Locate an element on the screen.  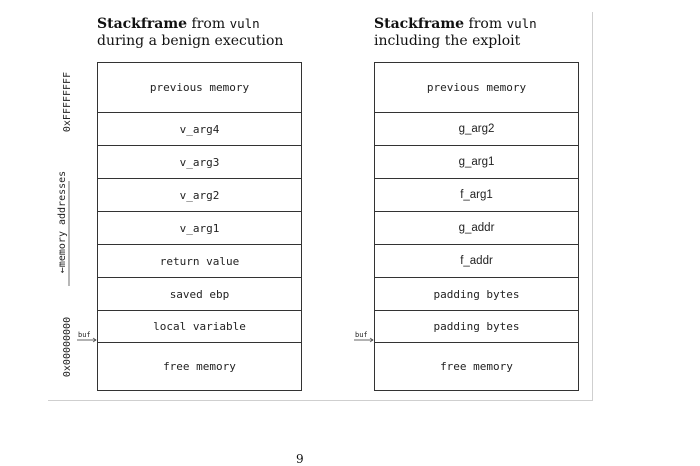
left-buf-label: buf is located at coordinates (84, 335).